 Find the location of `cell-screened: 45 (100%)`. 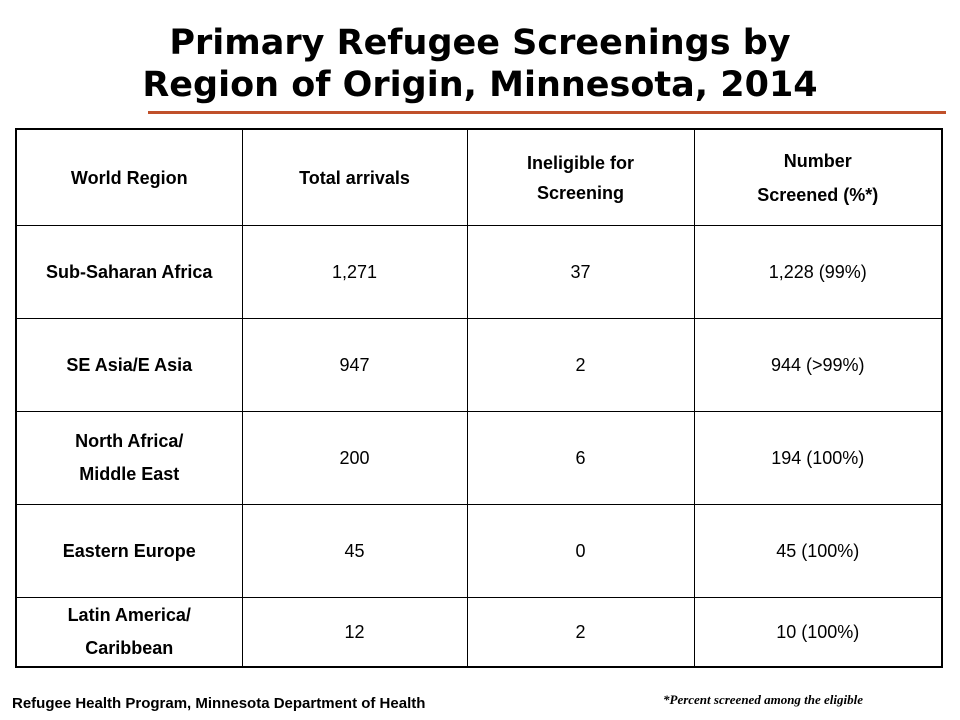

cell-screened: 45 (100%) is located at coordinates (818, 551).